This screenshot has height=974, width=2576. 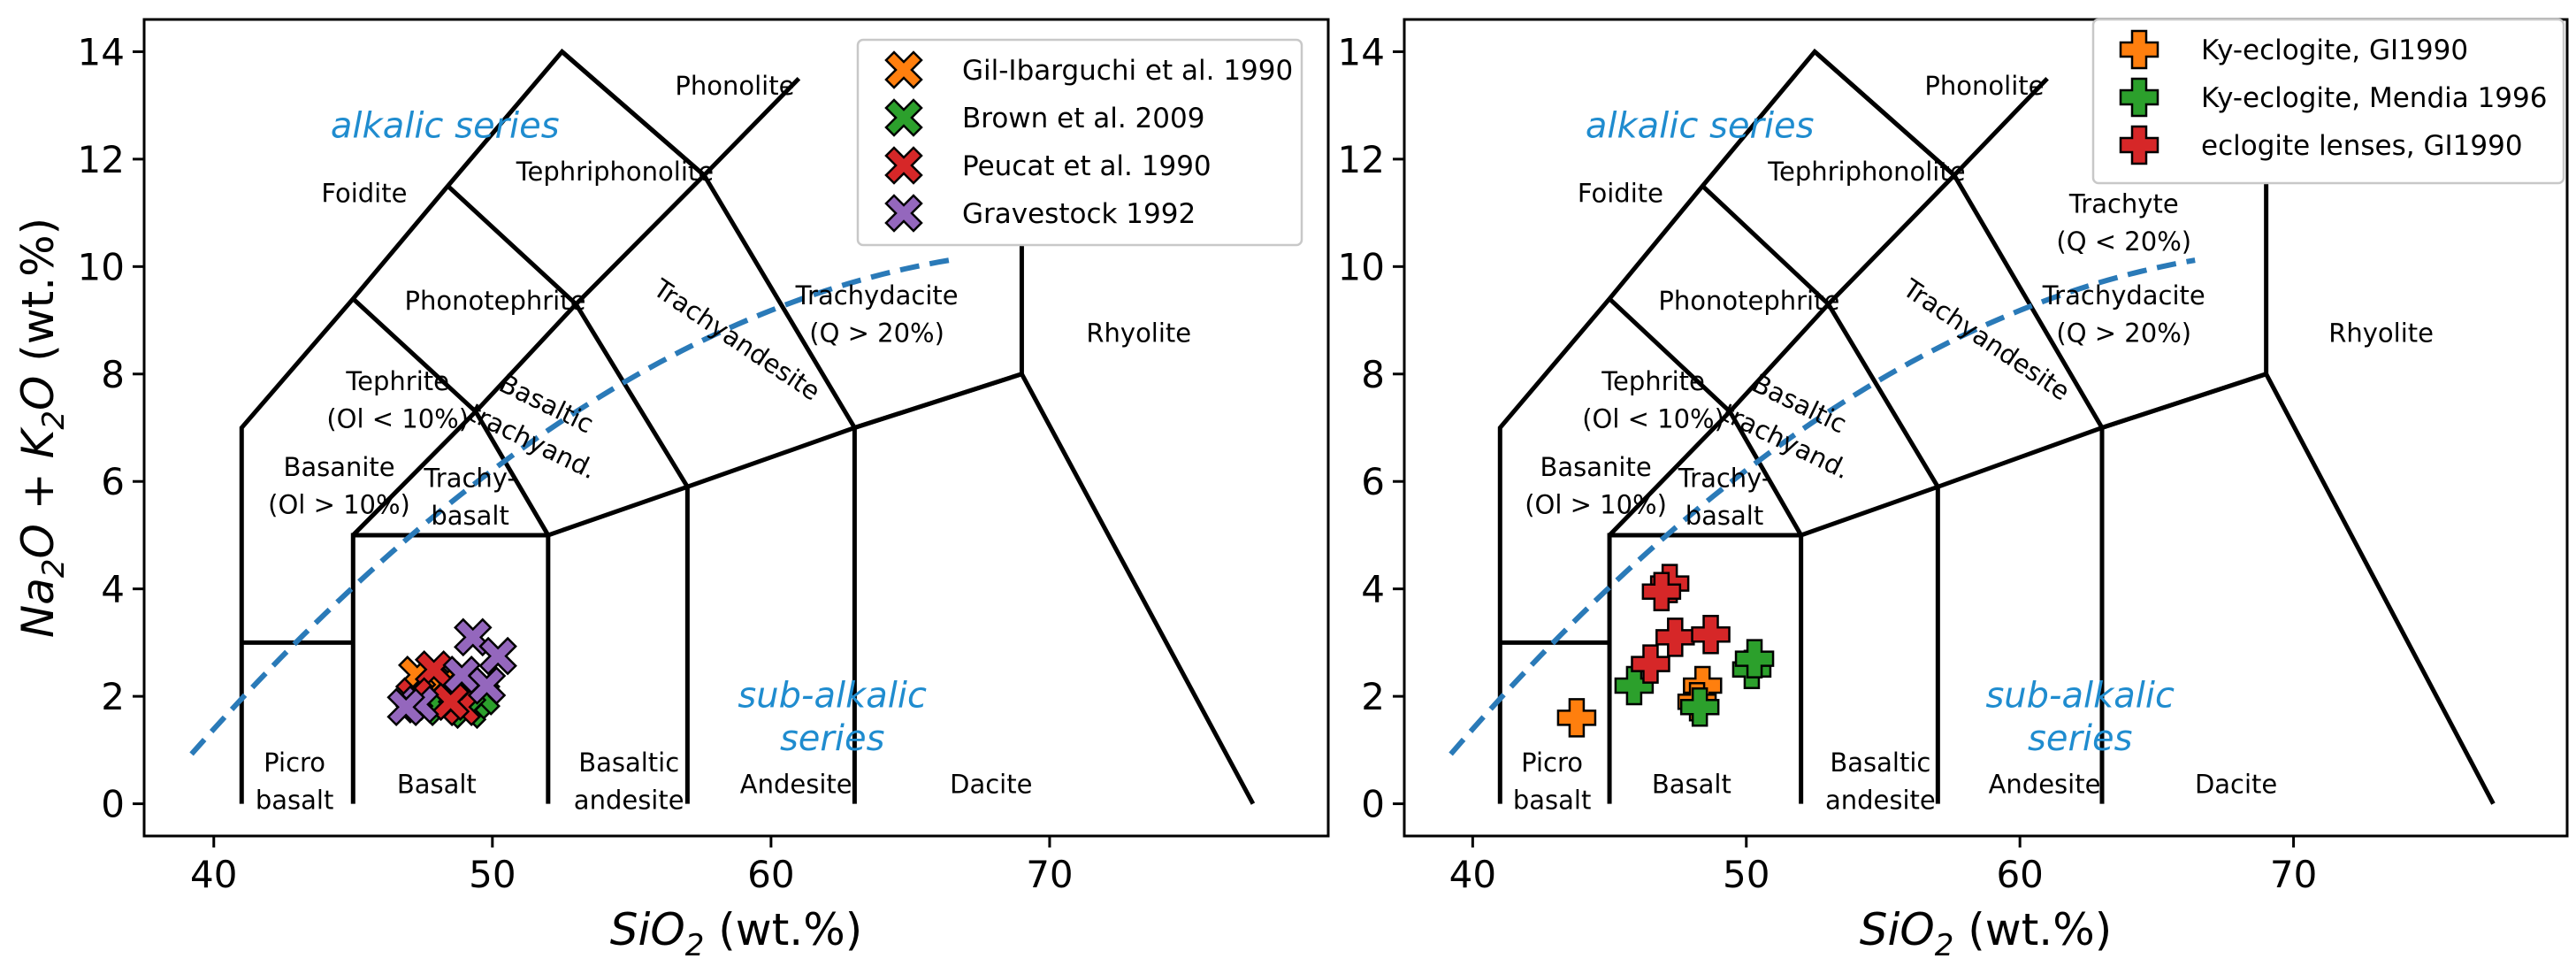 I want to click on legend-label: Peucat et al. 1990, so click(x=1087, y=166).